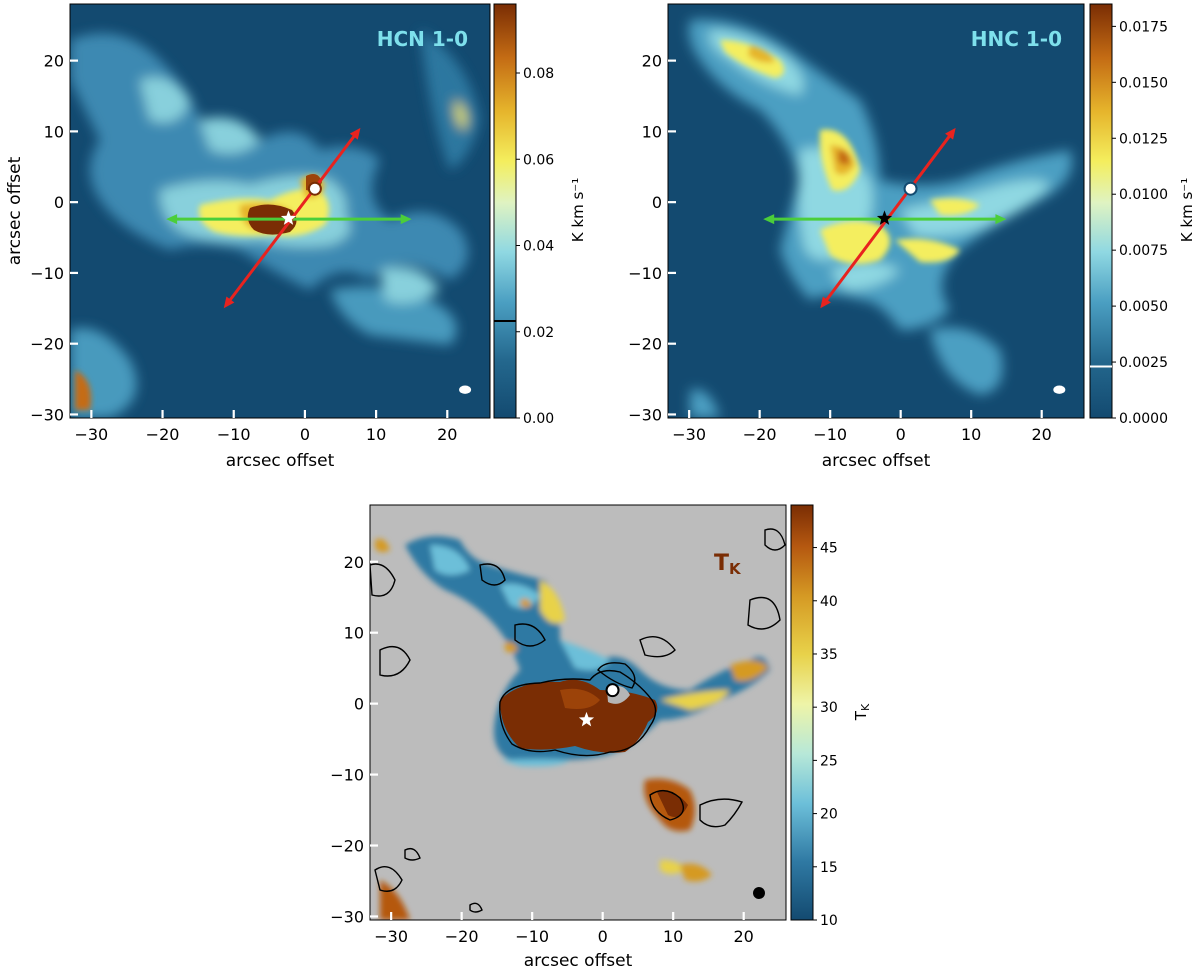 This screenshot has width=1200, height=972. I want to click on tk-xtick-label: −20, so click(462, 936).